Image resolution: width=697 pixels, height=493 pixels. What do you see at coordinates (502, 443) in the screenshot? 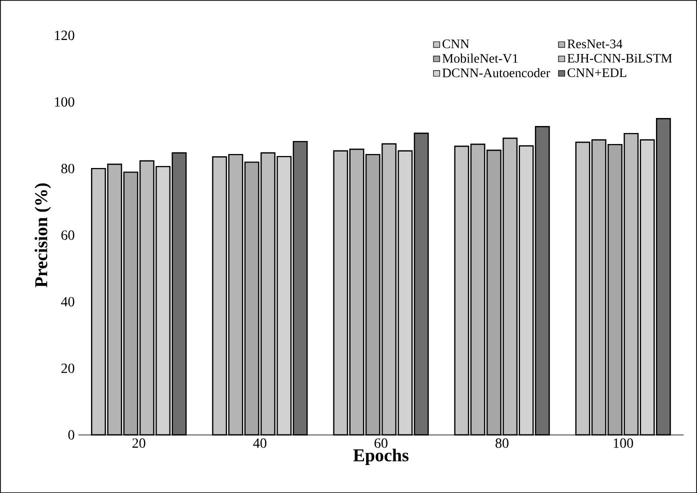
I see `x-tick-label: 80` at bounding box center [502, 443].